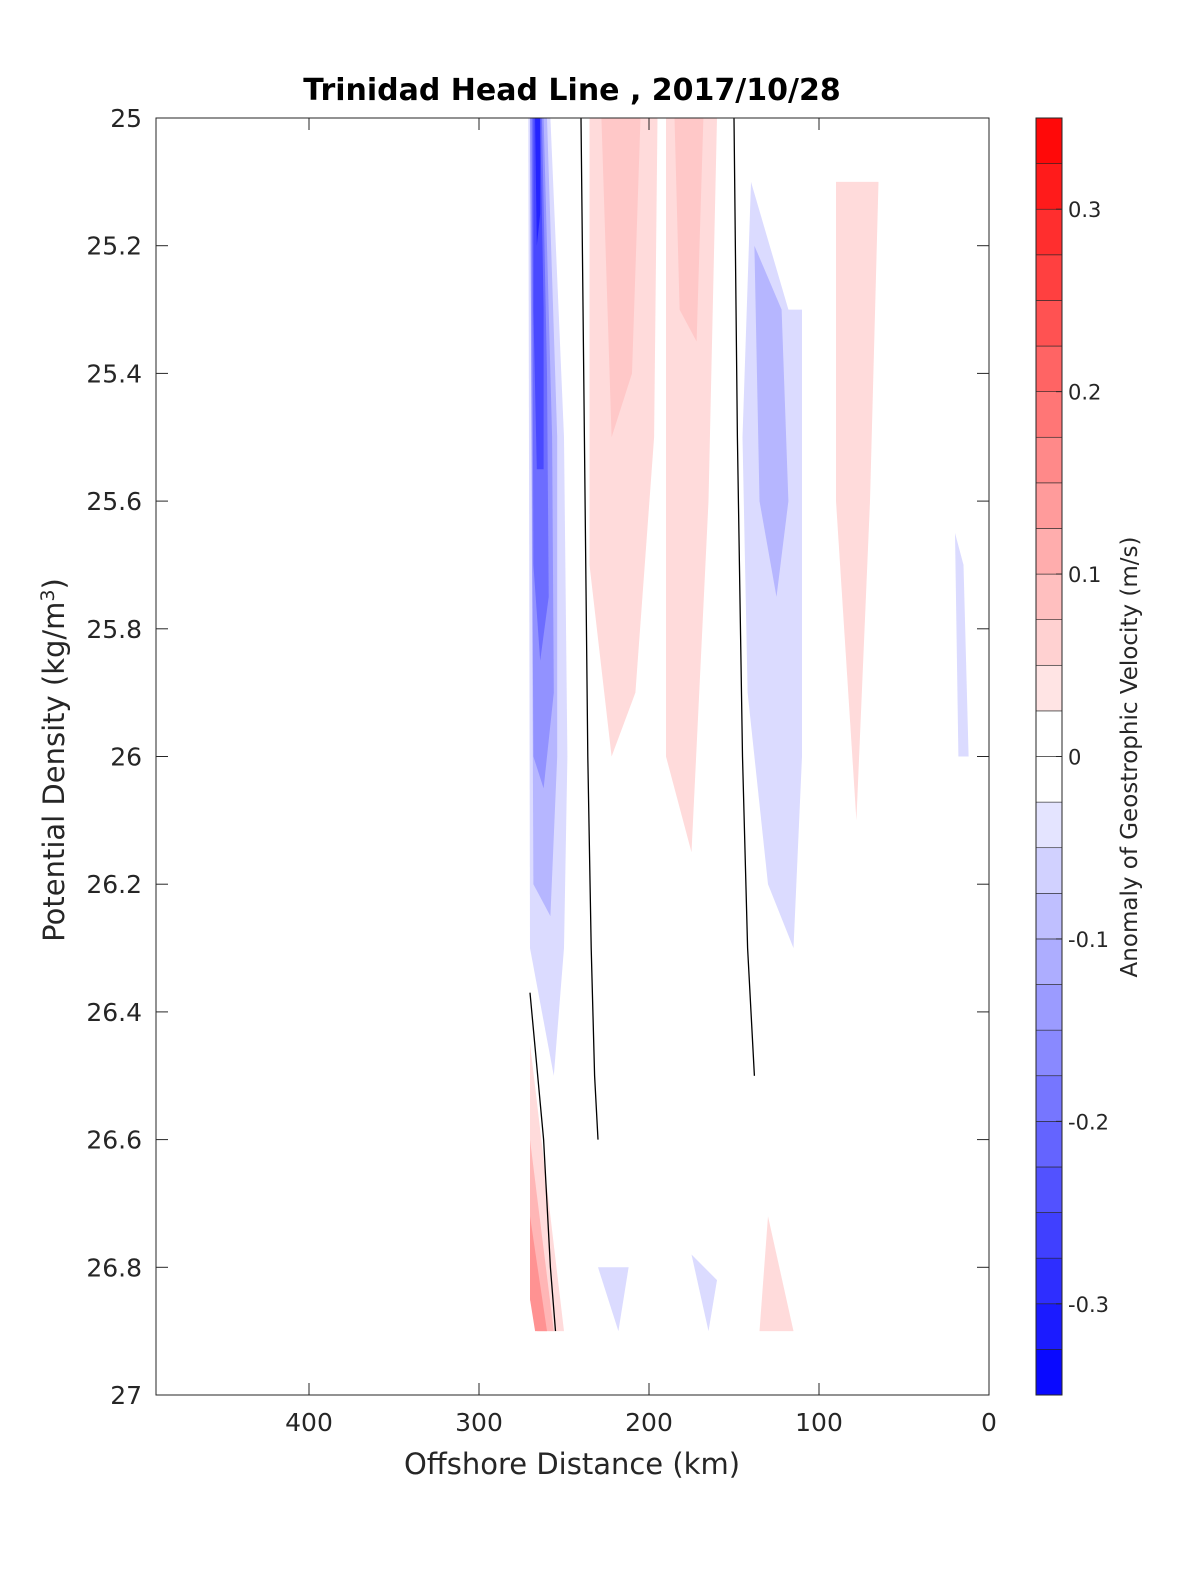 Image resolution: width=1200 pixels, height=1575 pixels. I want to click on y-tick-label: 26.8, so click(114, 1267).